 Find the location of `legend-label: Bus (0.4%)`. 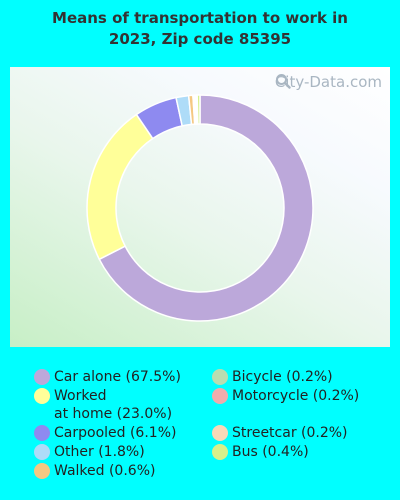

legend-label: Bus (0.4%) is located at coordinates (270, 452).